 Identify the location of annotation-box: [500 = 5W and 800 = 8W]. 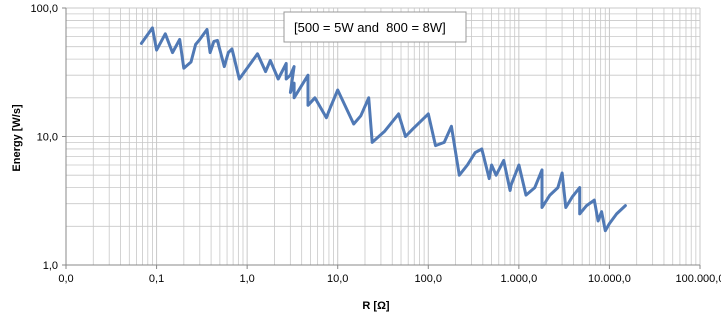
(375, 27).